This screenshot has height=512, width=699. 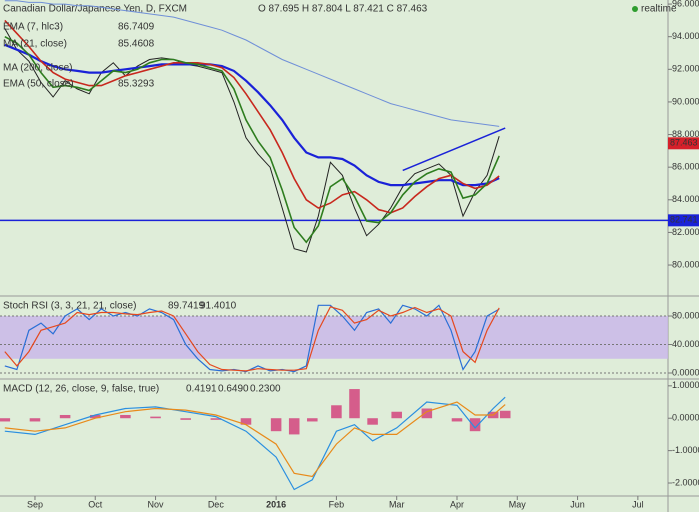 I want to click on x-tick-label: Oct, so click(x=95, y=504).